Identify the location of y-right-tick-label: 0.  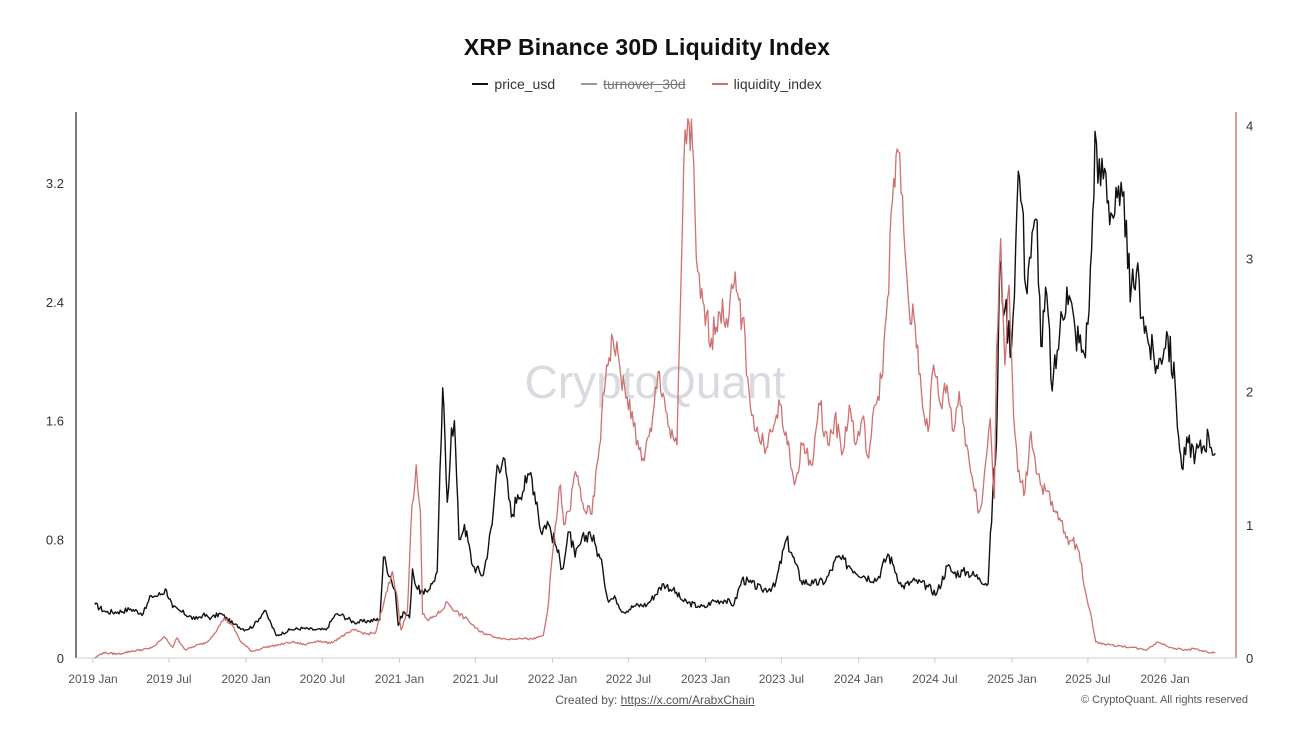
(1249, 658).